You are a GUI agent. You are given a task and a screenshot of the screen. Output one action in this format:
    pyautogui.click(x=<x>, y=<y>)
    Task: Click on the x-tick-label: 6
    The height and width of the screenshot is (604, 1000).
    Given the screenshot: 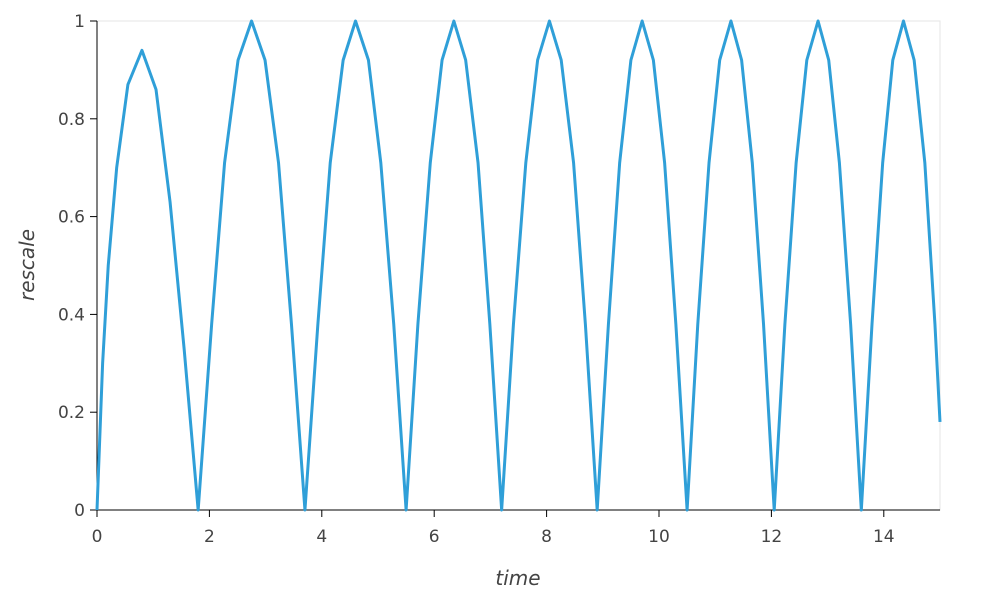 What is the action you would take?
    pyautogui.click(x=434, y=537)
    